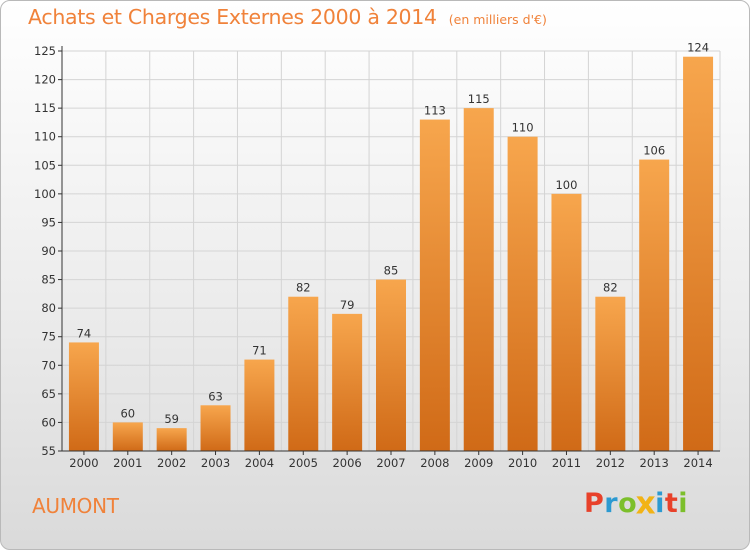 The height and width of the screenshot is (550, 750). I want to click on bar-2013, so click(654, 305).